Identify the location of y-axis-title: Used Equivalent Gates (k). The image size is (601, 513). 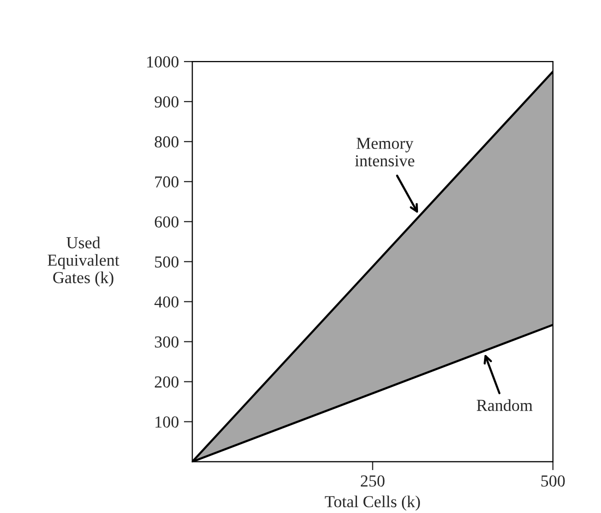
(84, 261).